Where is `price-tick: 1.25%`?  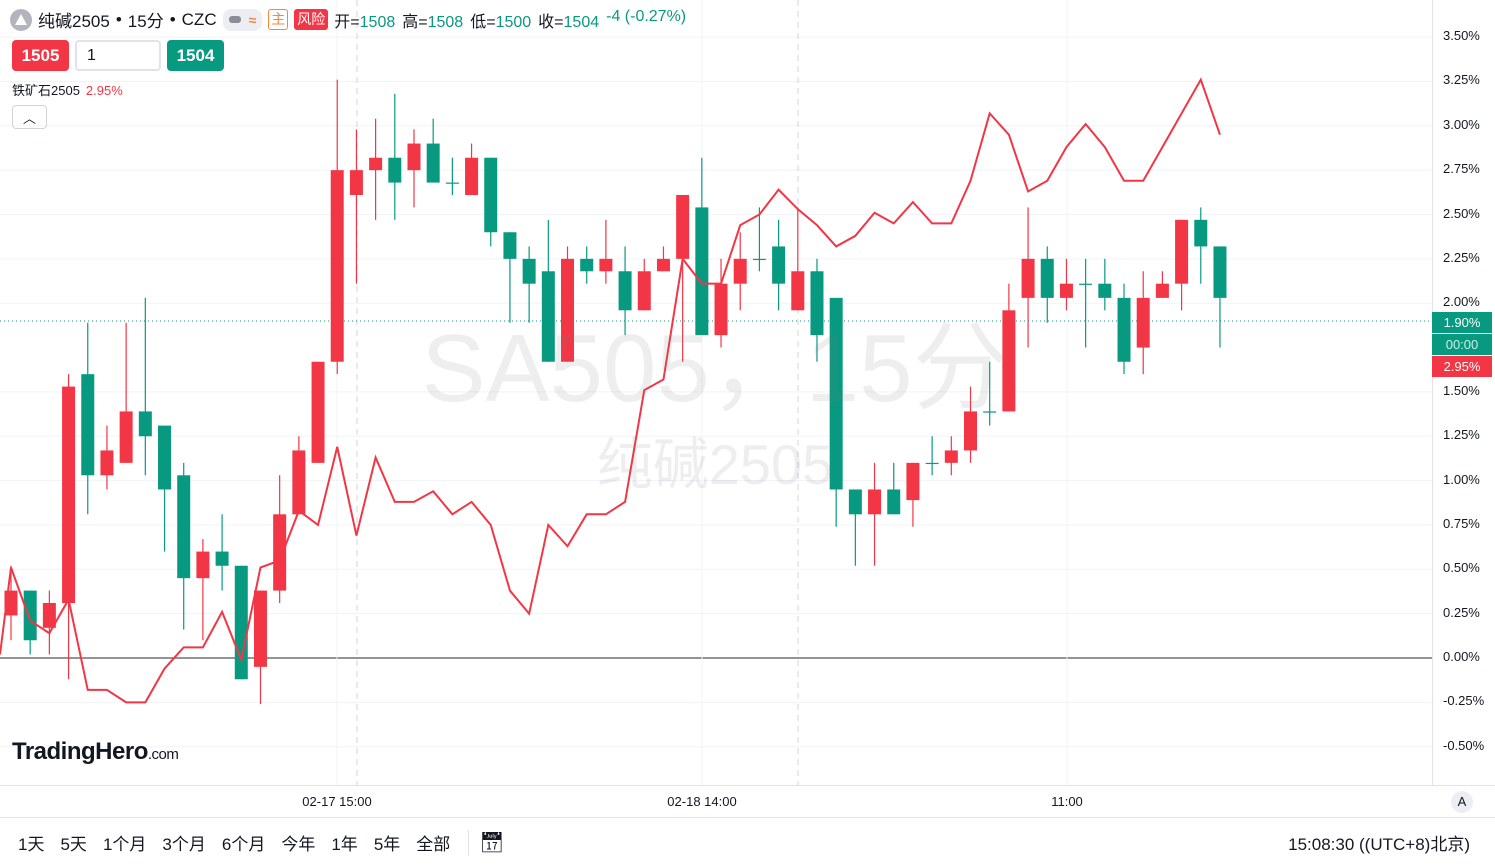
price-tick: 1.25% is located at coordinates (1461, 435).